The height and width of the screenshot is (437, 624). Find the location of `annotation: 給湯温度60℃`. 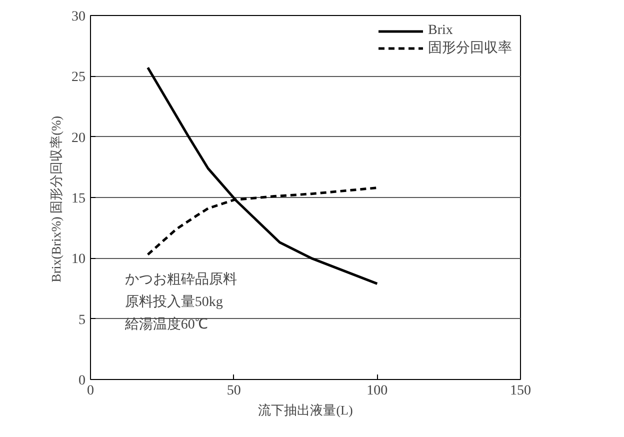

annotation: 給湯温度60℃ is located at coordinates (166, 324).